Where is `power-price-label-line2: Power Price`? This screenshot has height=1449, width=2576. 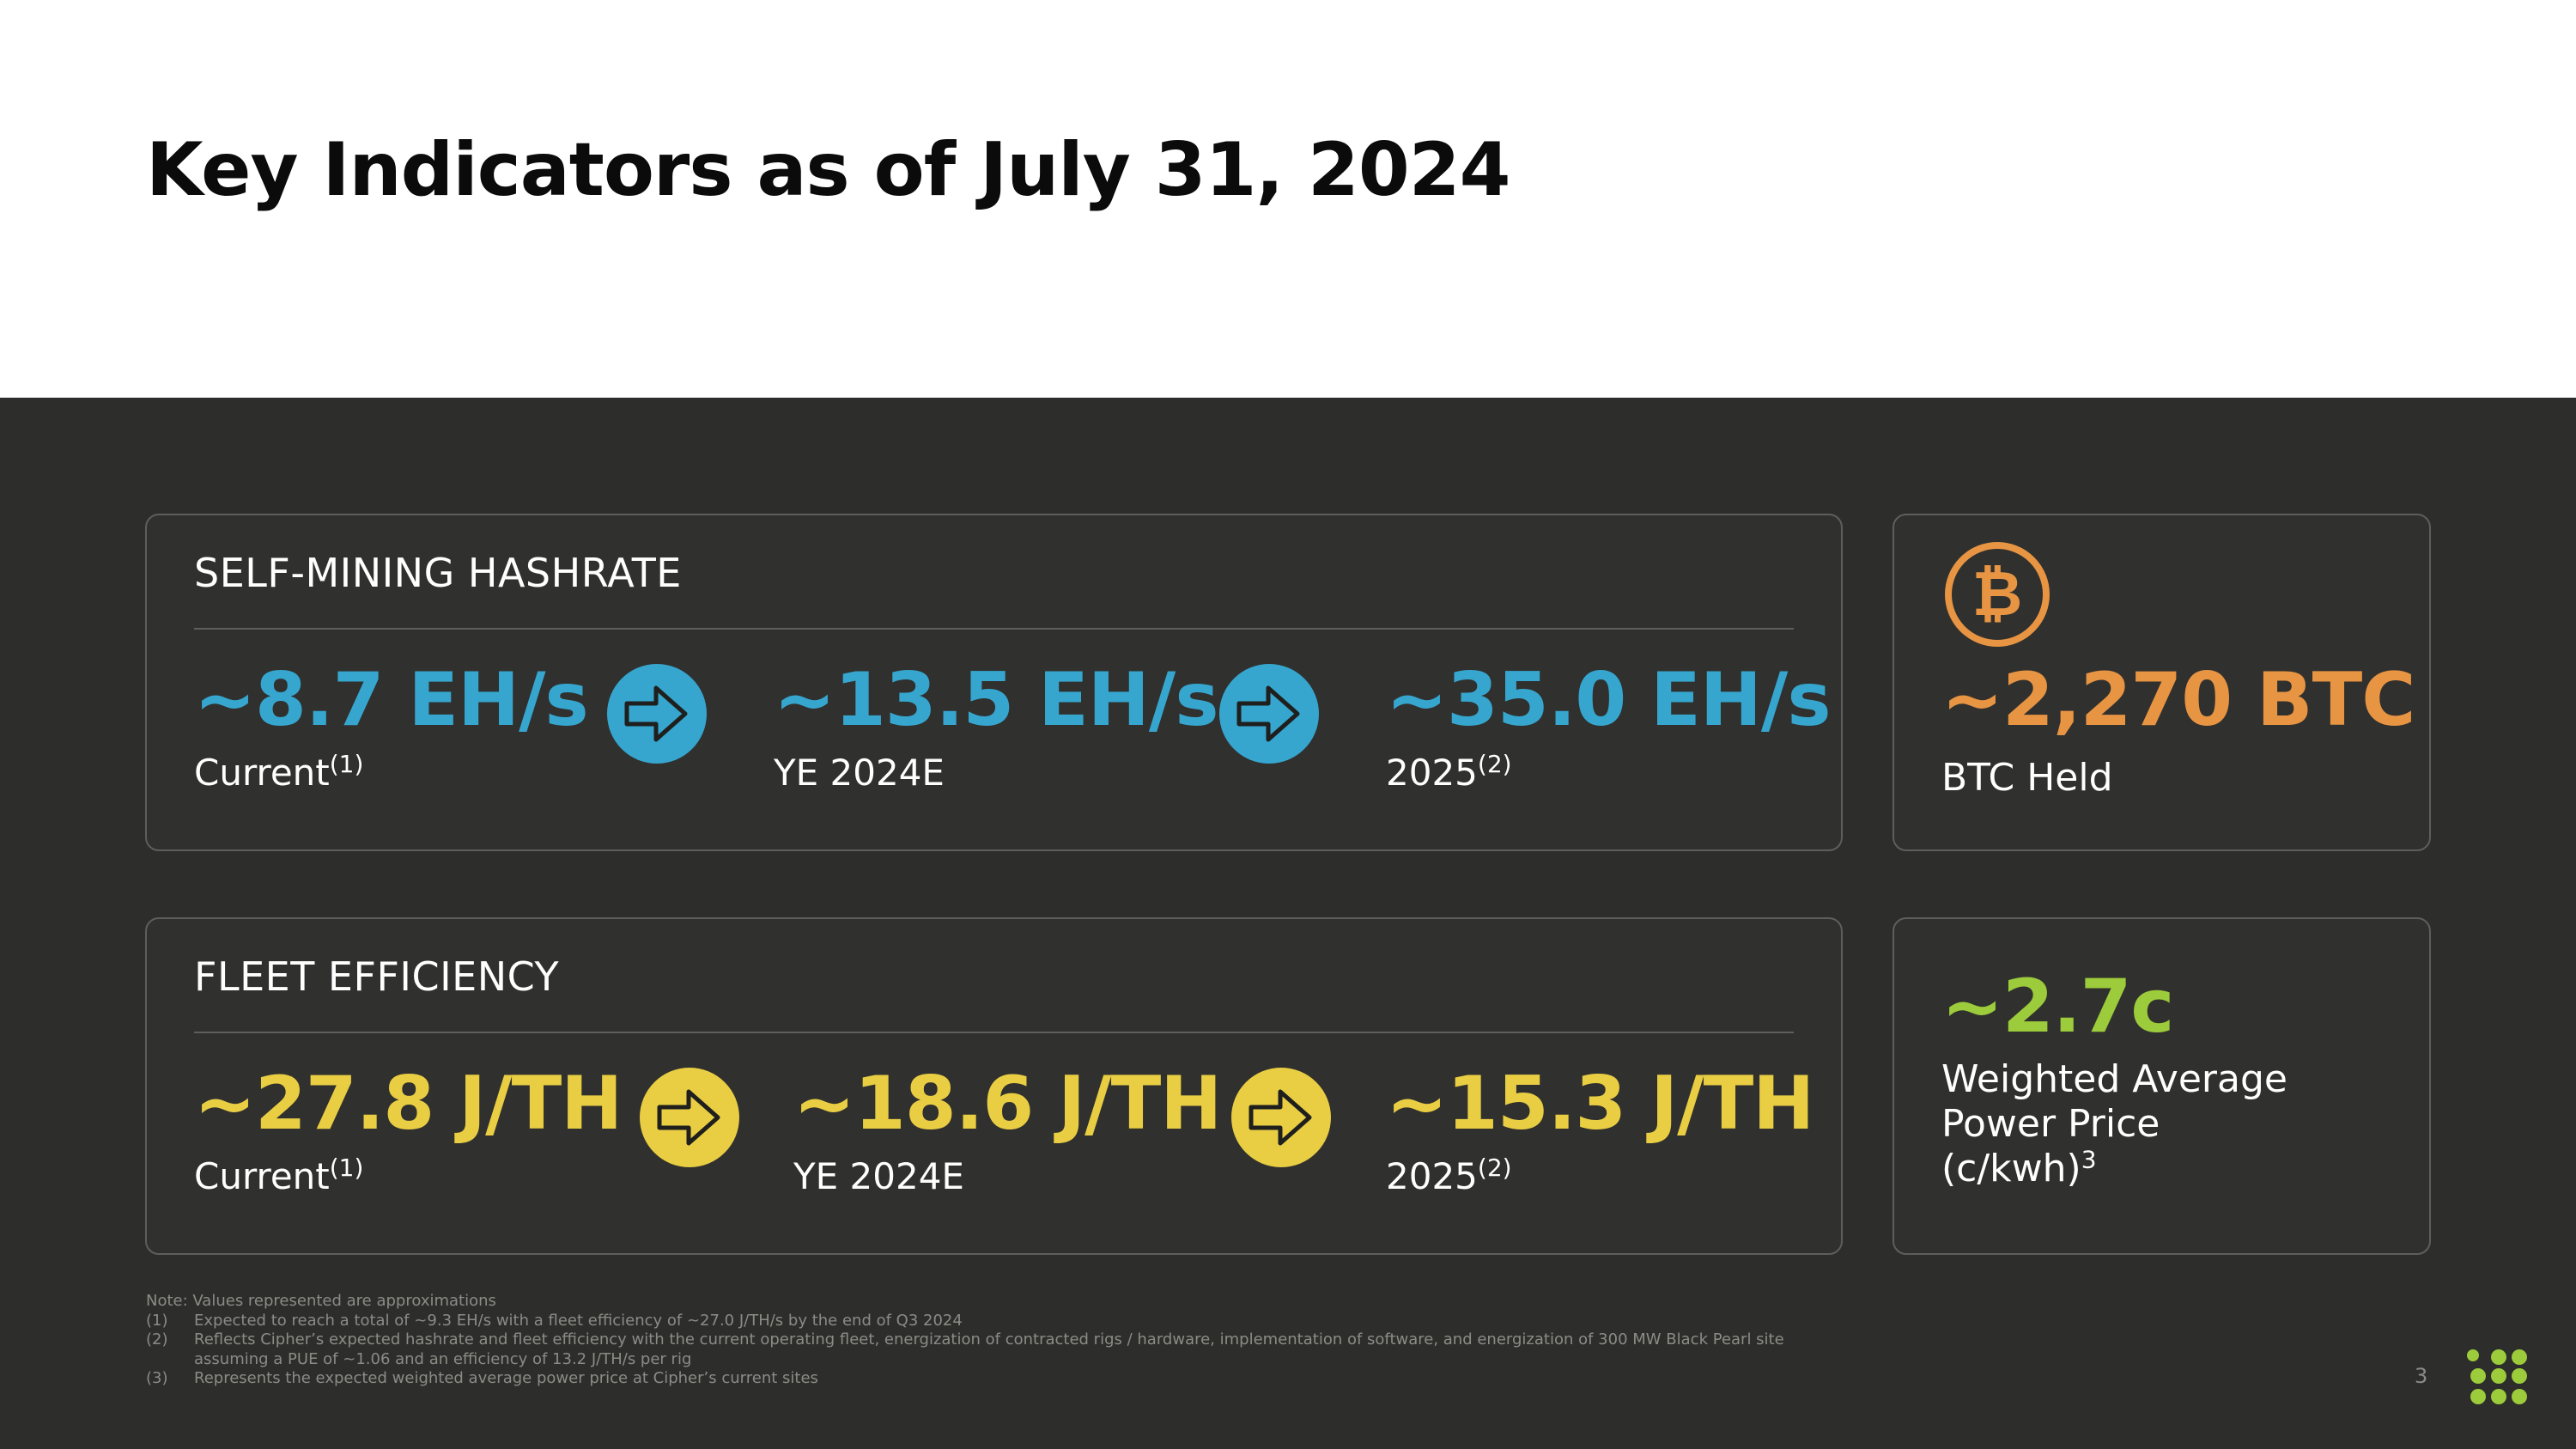 power-price-label-line2: Power Price is located at coordinates (2050, 1124).